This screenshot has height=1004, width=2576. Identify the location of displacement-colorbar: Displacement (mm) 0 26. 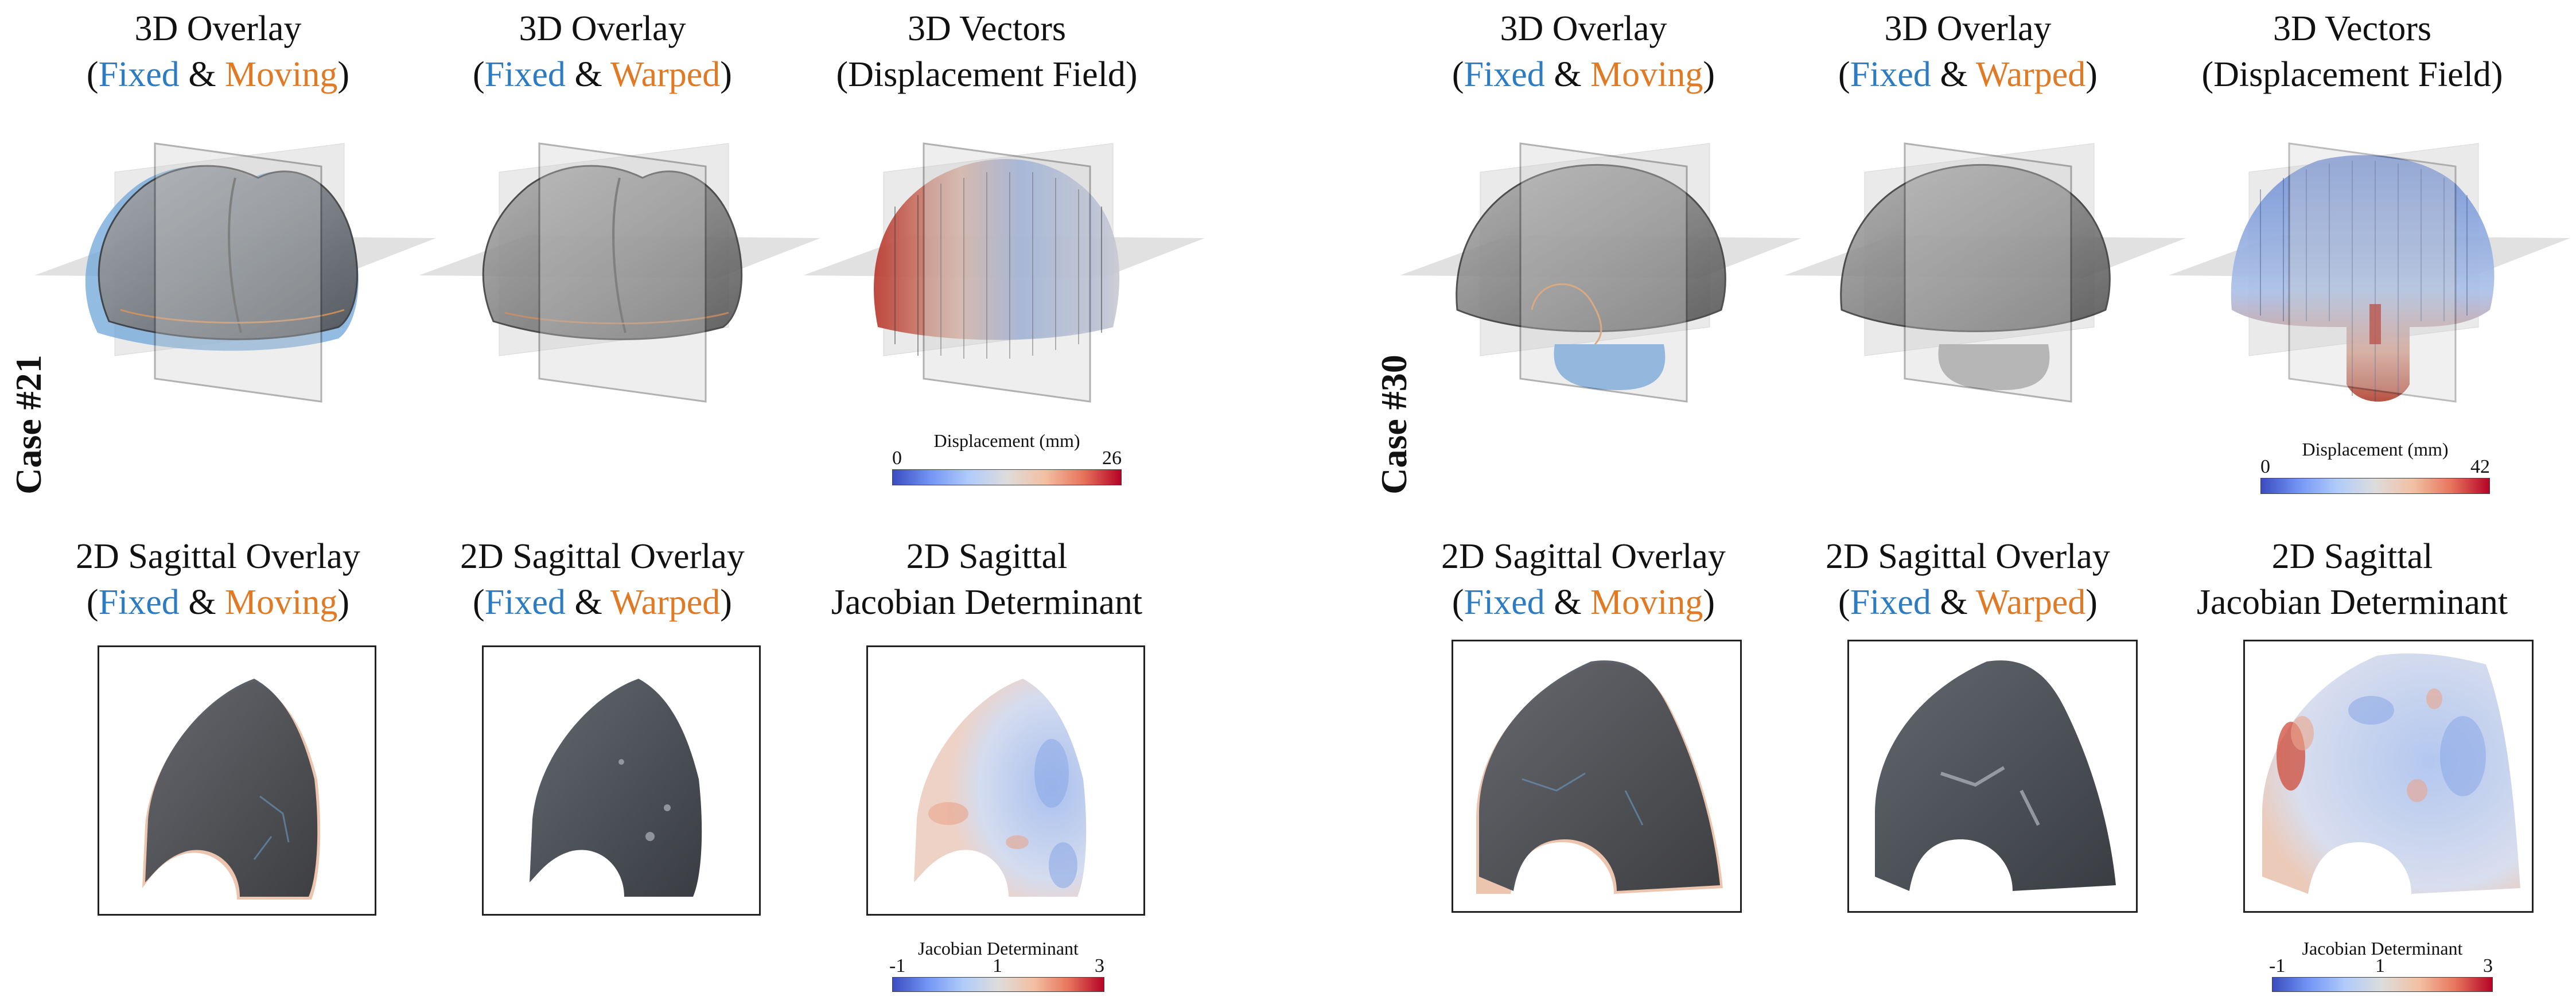
(1007, 461).